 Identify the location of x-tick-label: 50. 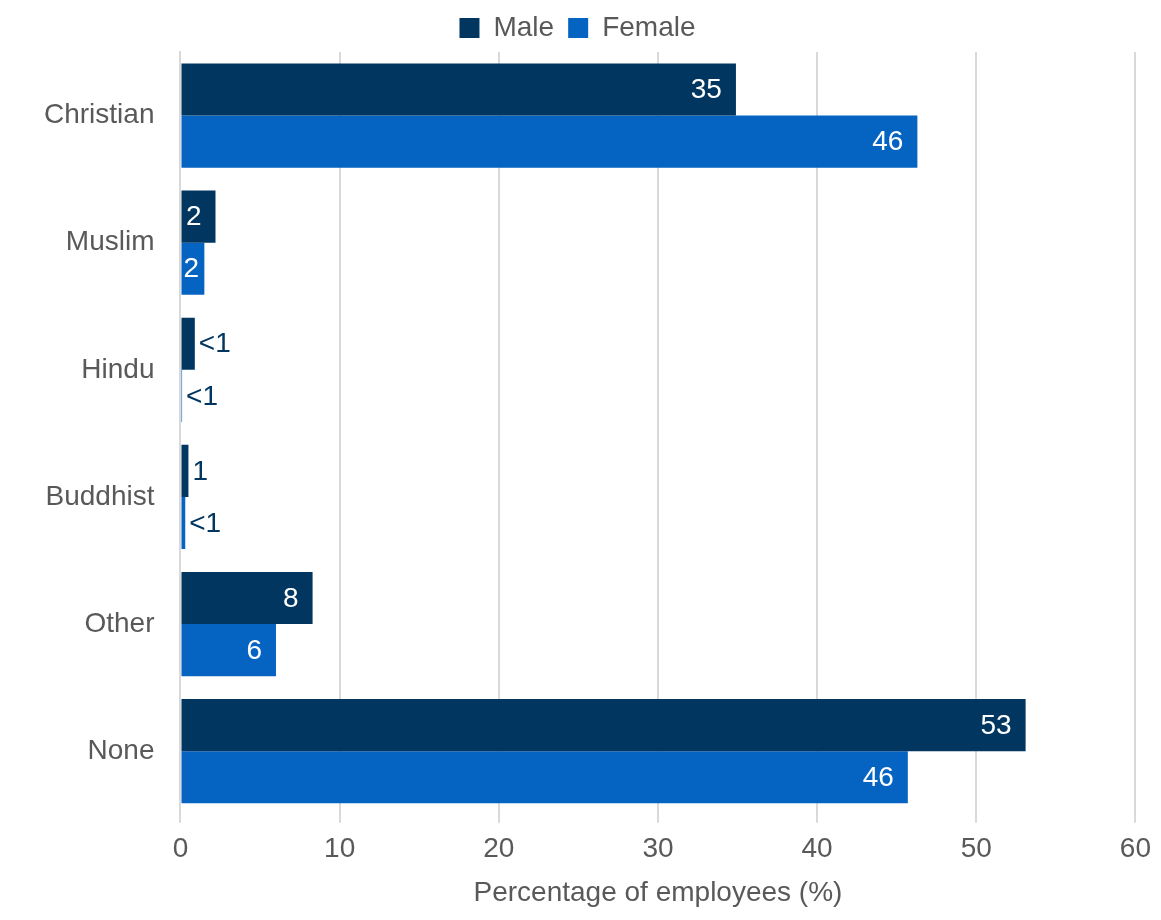
(976, 848).